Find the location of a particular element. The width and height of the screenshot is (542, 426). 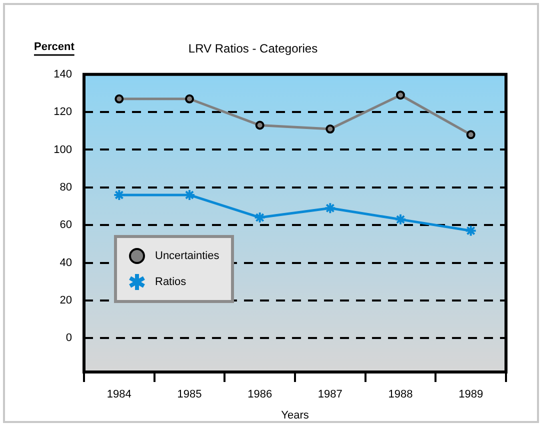

y-tick-label: 60 is located at coordinates (66, 225).